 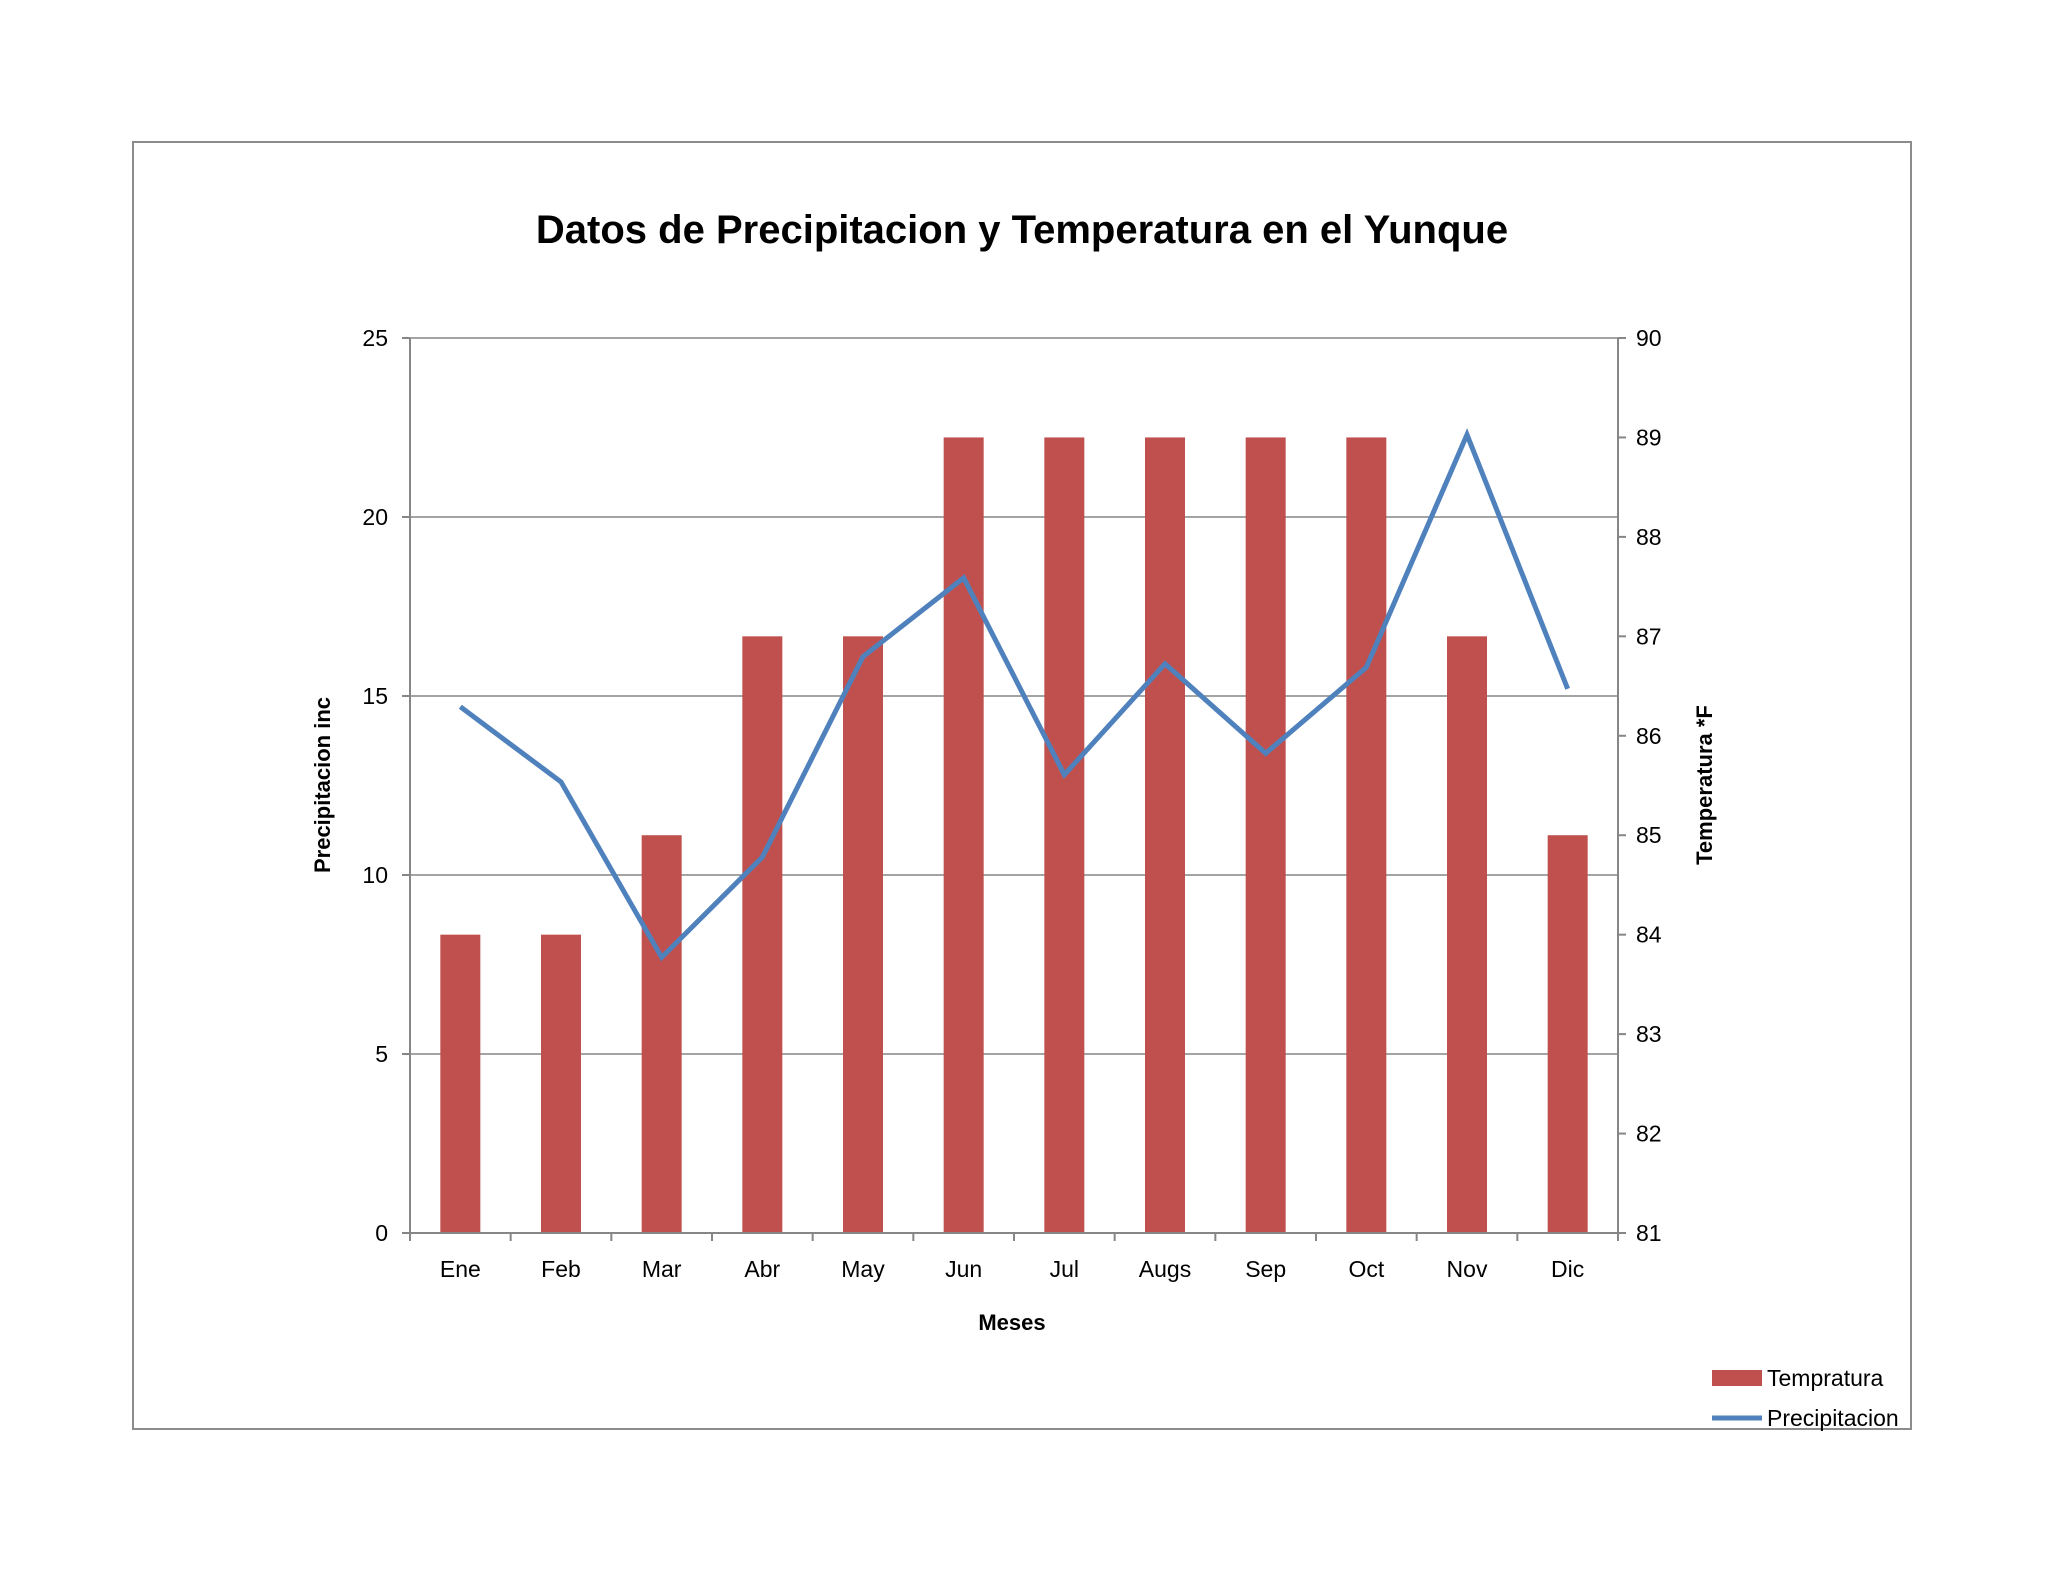 What do you see at coordinates (963, 1269) in the screenshot?
I see `x-tick-label: Jun` at bounding box center [963, 1269].